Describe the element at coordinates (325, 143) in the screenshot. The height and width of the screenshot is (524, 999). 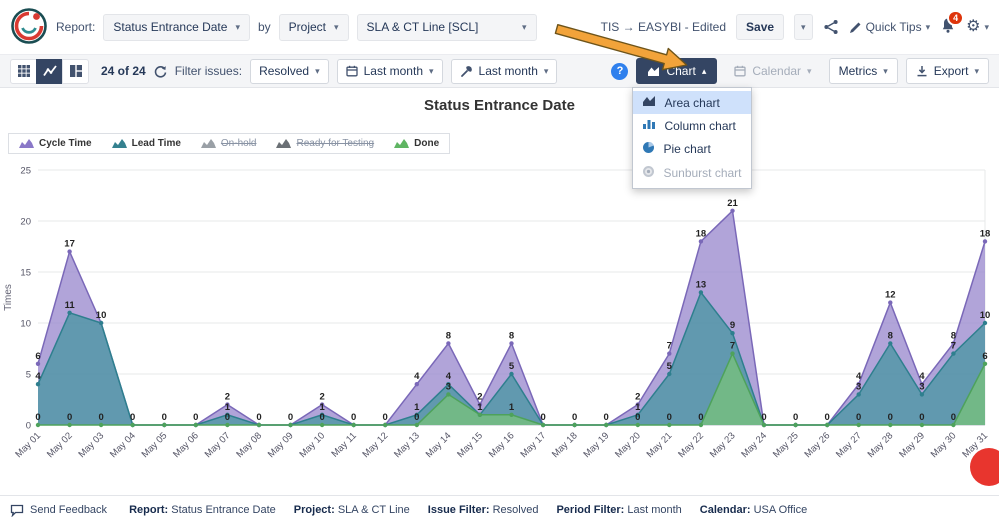
I see `legend-item-ready-for-testing: Ready for Testing` at that location.